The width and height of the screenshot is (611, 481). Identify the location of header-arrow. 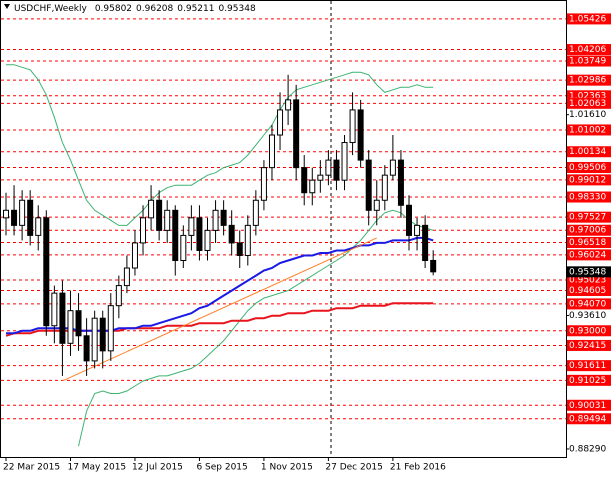
(7, 6).